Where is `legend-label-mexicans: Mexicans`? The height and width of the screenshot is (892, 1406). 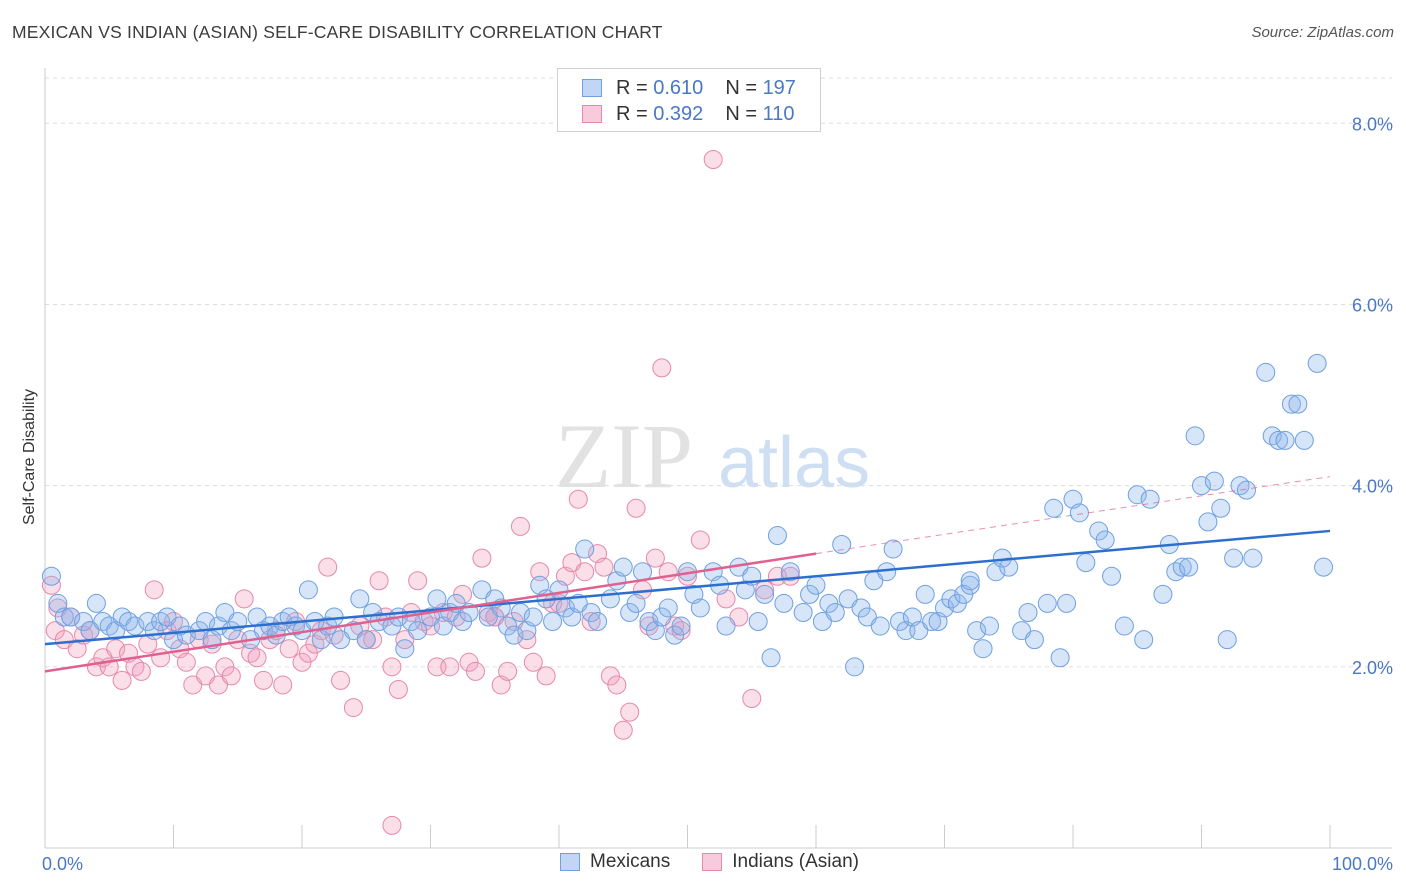
legend-label-mexicans: Mexicans is located at coordinates (630, 861).